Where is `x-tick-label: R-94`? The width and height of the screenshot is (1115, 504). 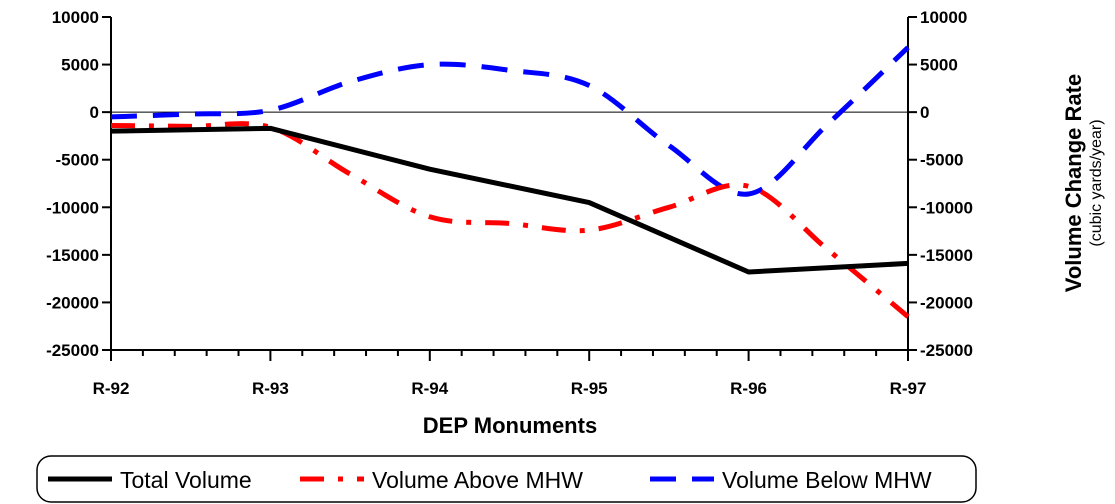 x-tick-label: R-94 is located at coordinates (429, 388).